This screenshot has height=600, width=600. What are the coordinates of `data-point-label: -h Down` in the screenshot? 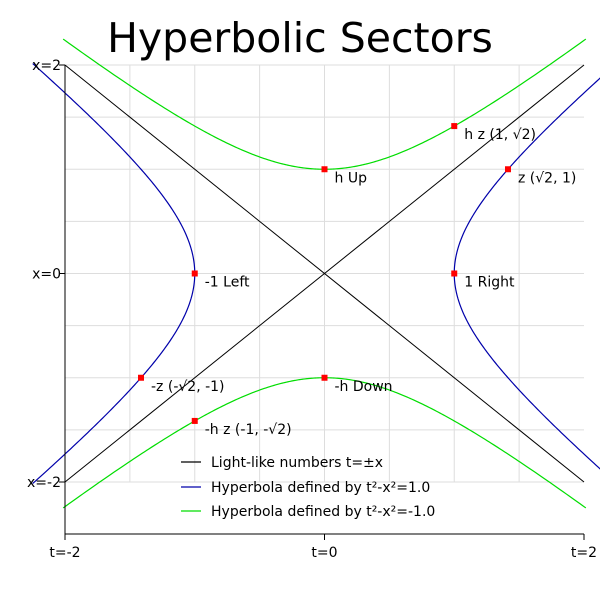 It's located at (364, 387).